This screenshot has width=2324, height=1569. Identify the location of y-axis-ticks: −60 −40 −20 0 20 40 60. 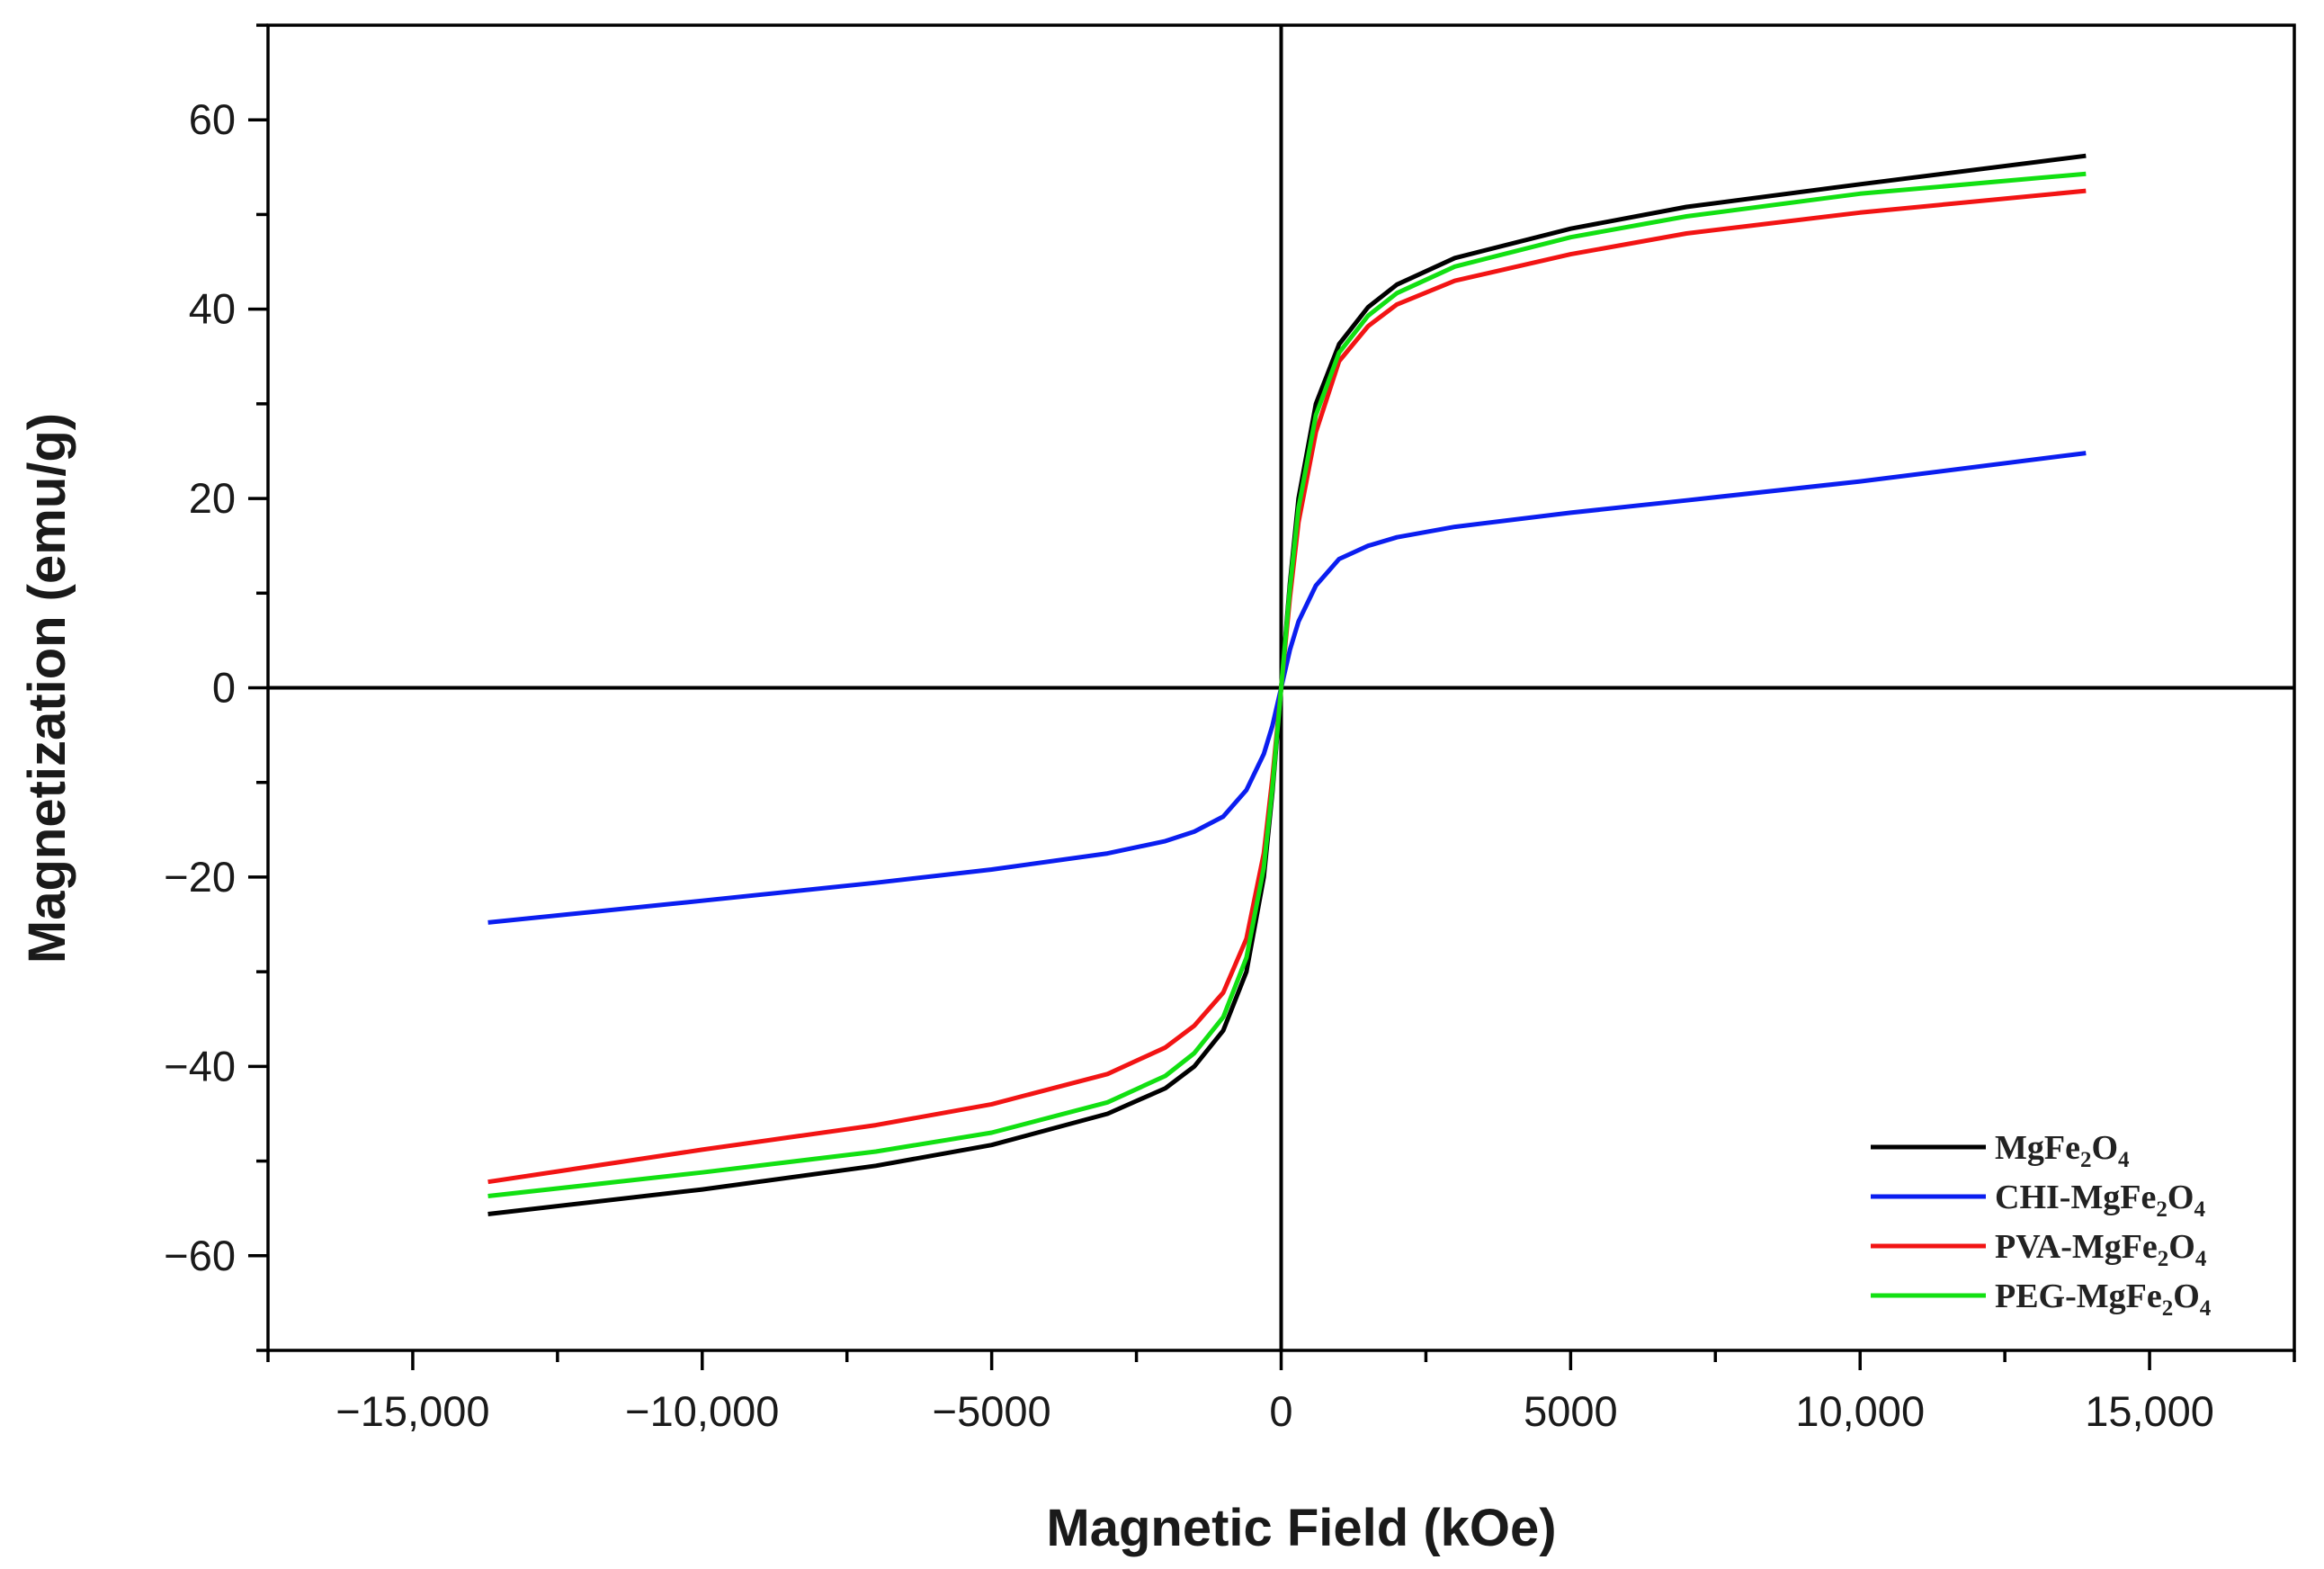
(216, 687).